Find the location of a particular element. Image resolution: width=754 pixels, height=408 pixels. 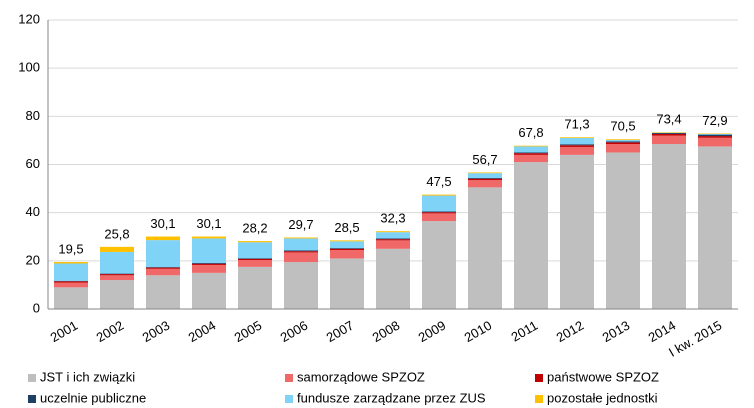

legend-label: państwowe SPZOZ is located at coordinates (603, 376).